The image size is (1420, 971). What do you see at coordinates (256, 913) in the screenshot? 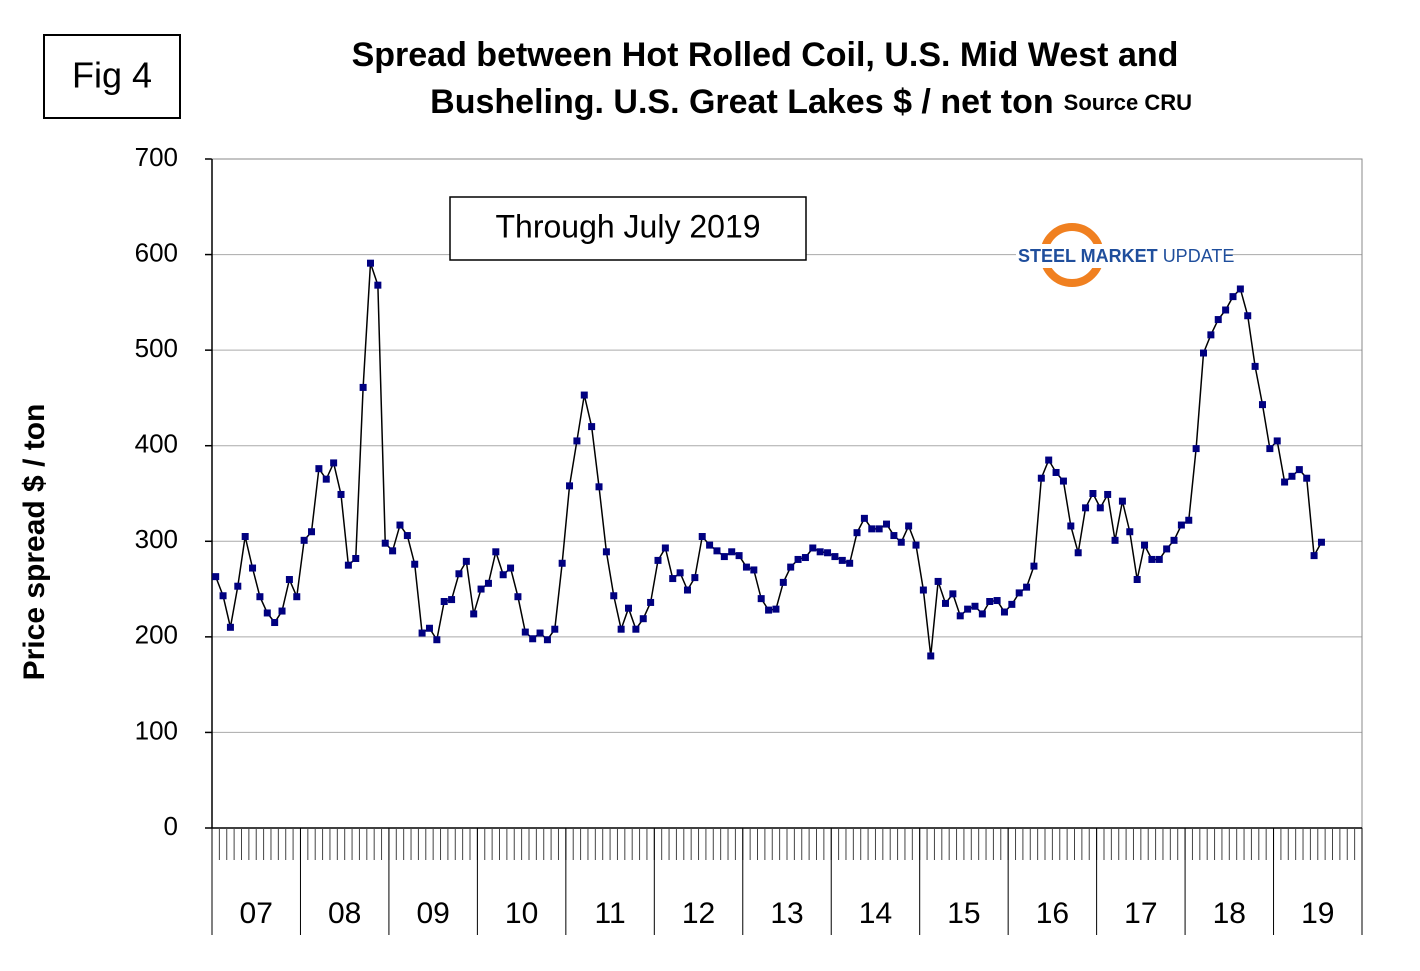
I see `x-group-label: 07` at bounding box center [256, 913].